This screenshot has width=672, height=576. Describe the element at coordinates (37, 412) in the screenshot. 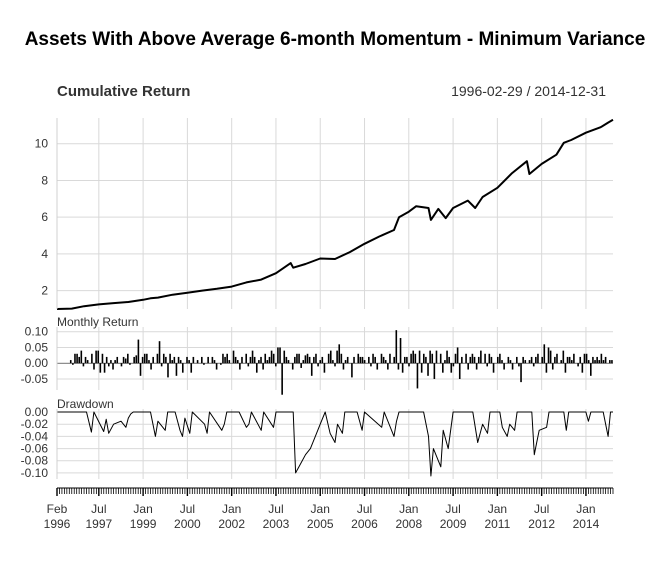

I see `y-tick-label: 0.00` at that location.